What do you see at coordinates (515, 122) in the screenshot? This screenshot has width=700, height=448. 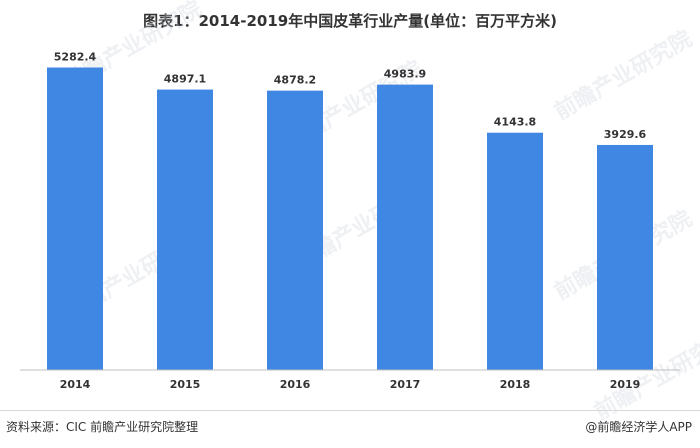 I see `data-label-2018: 4143.8` at bounding box center [515, 122].